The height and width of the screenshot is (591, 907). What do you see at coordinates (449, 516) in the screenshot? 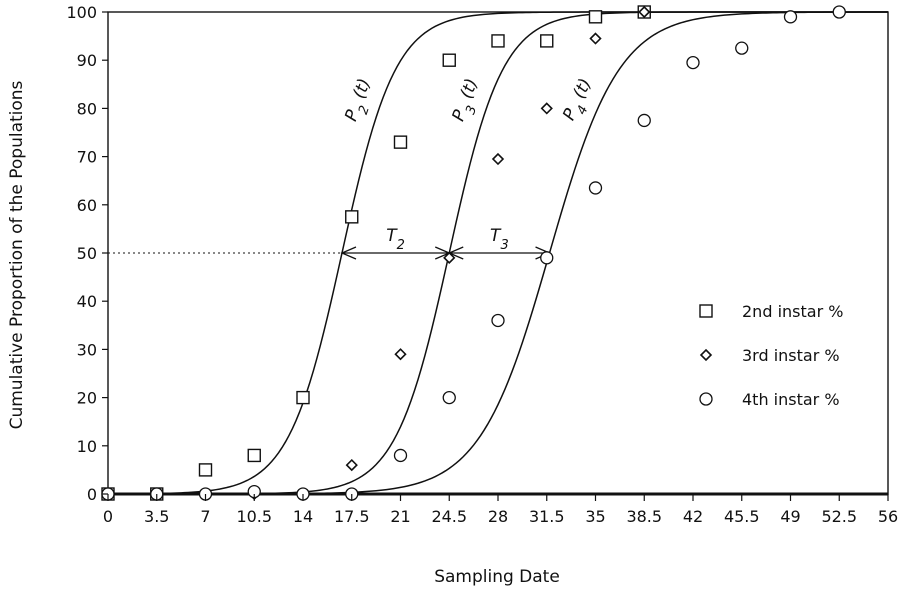
I see `x-tick-label: 24.5` at bounding box center [449, 516].